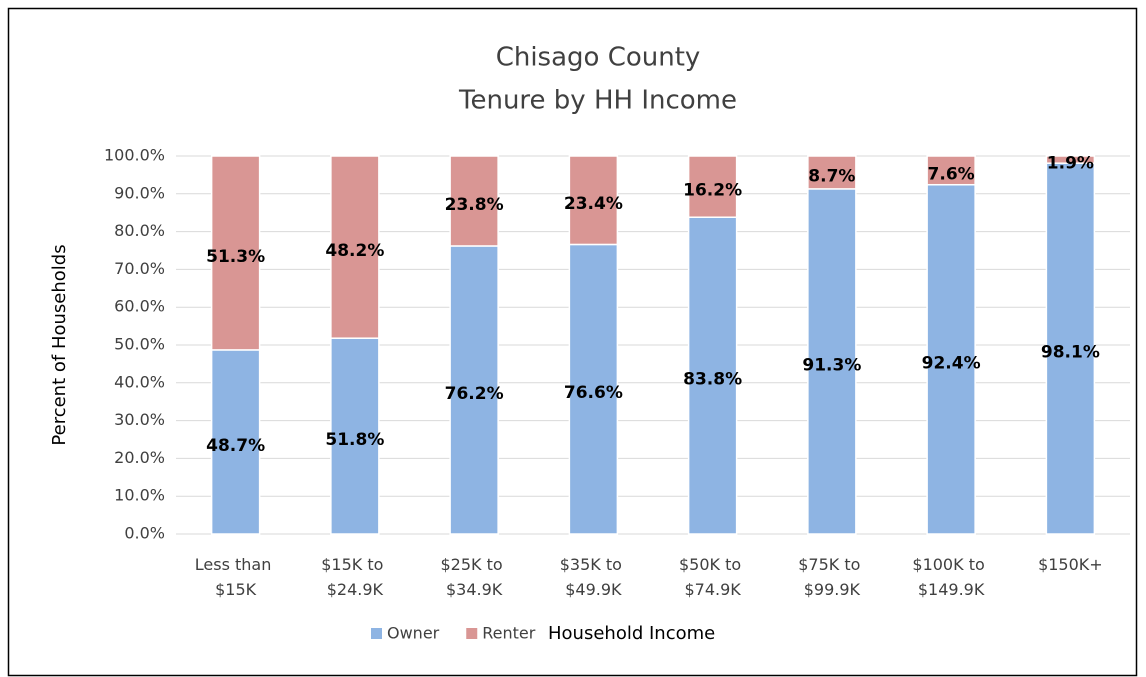  I want to click on chart-title: Chisago County, so click(598, 58).